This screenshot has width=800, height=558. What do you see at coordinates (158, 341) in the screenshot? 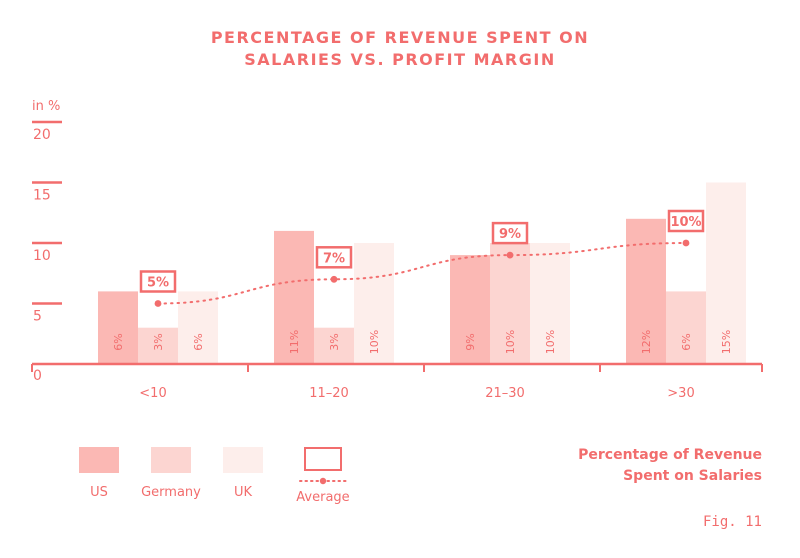
I see `bar-value-label-germany-0: 3%` at bounding box center [158, 341].